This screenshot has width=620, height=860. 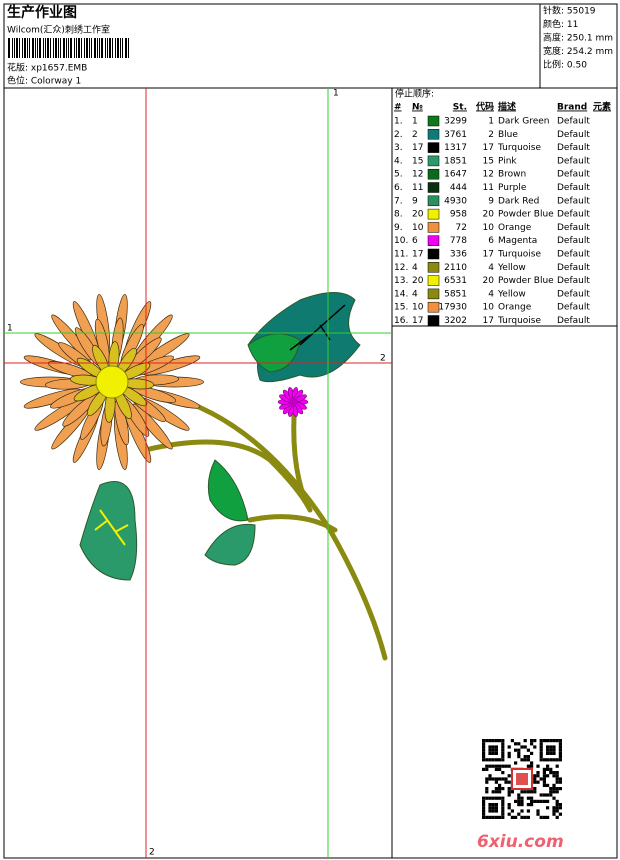 I want to click on table-cell: Dark Red, so click(x=518, y=201).